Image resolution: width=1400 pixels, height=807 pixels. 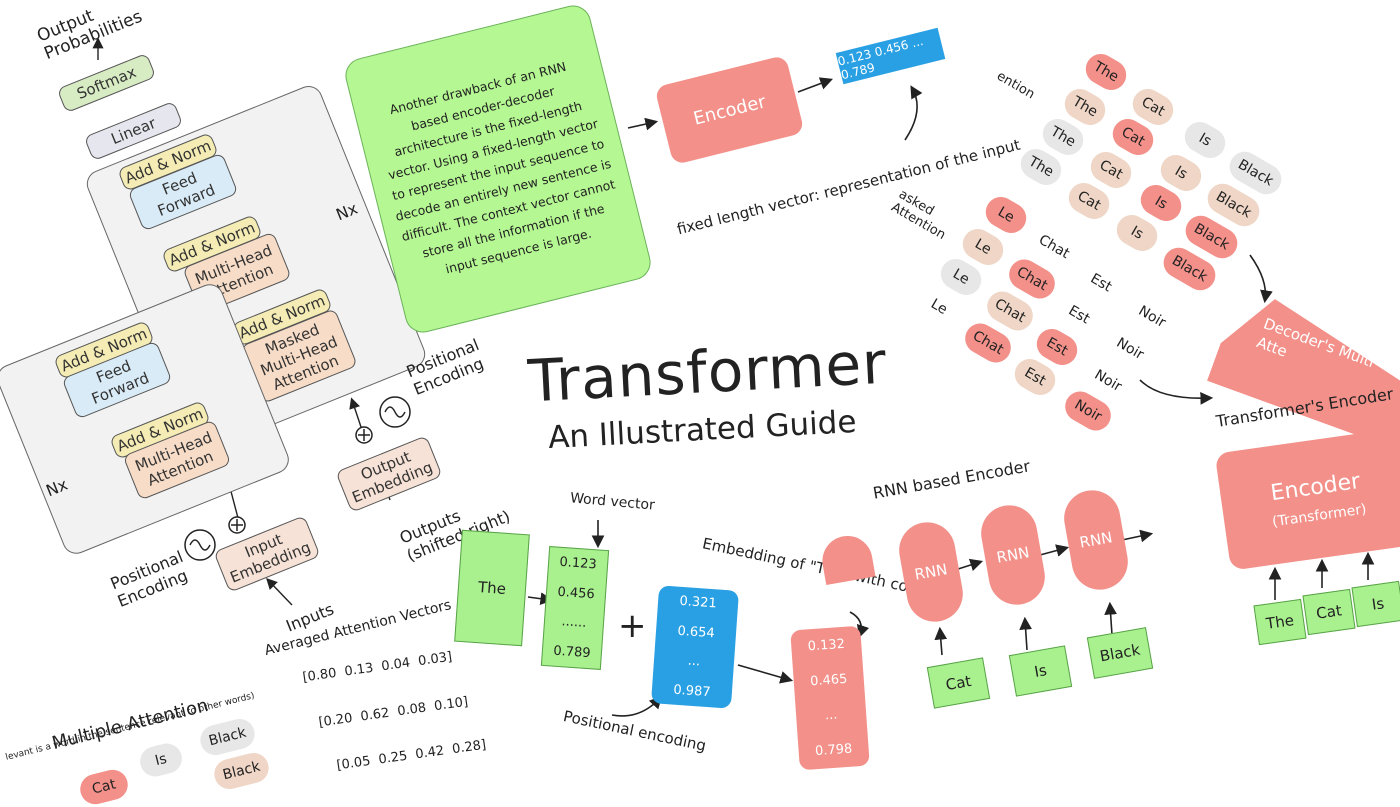 I want to click on output-probabilities-label: Output Probabilities, so click(x=90, y=35).